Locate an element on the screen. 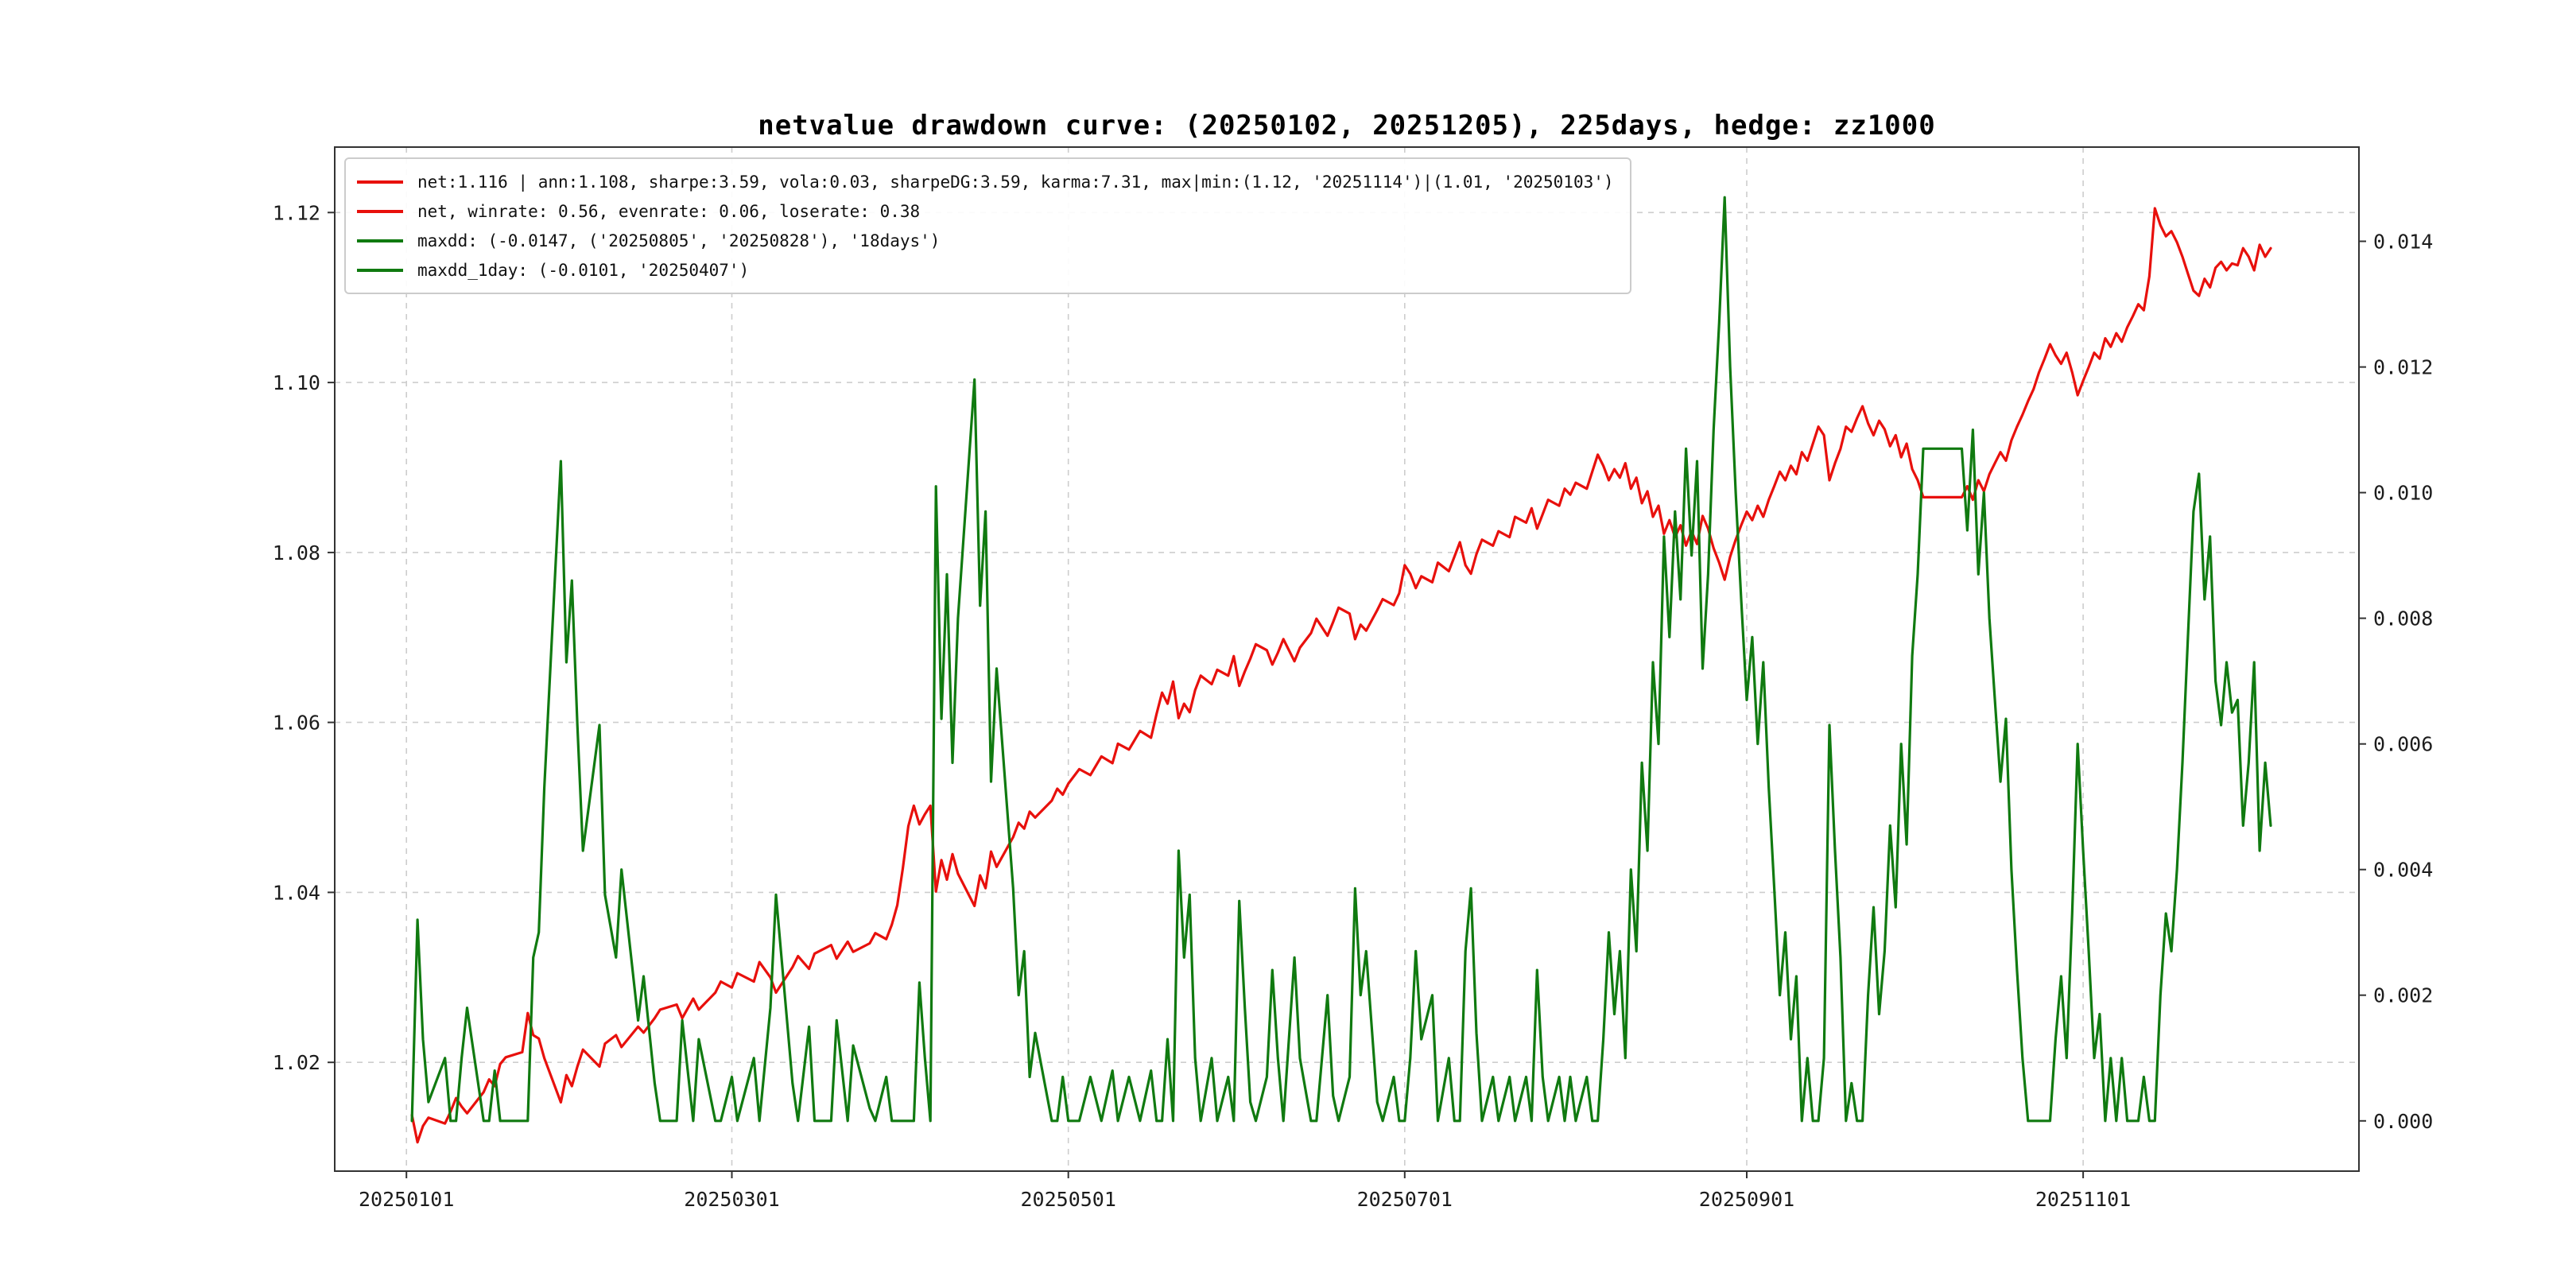 This screenshot has width=2576, height=1288. right-tick-label: 0.008 is located at coordinates (2403, 619).